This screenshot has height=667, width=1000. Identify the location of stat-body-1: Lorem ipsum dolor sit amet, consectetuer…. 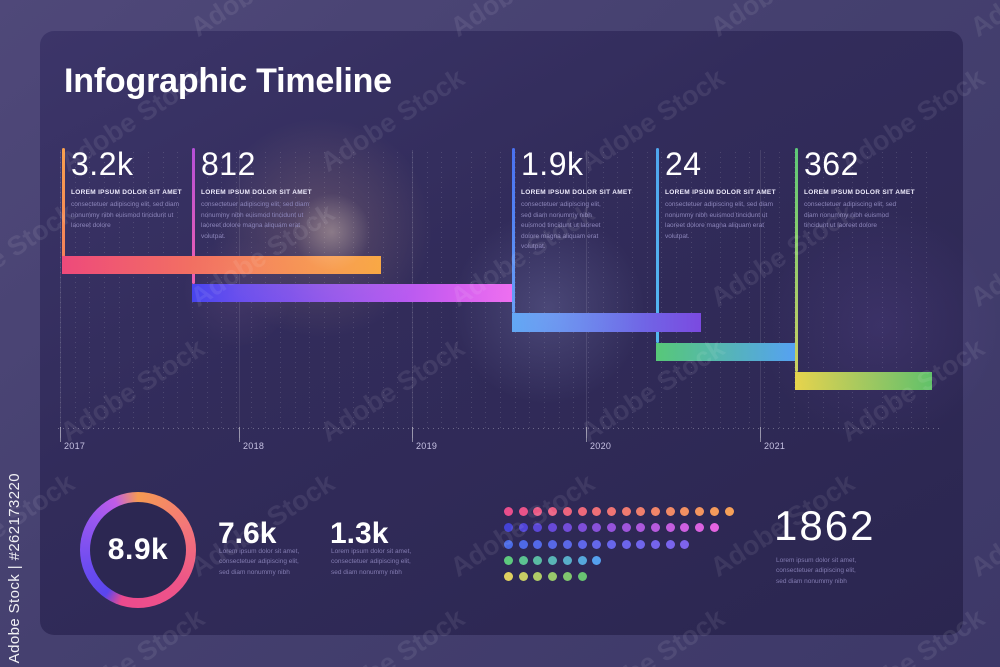
(259, 562).